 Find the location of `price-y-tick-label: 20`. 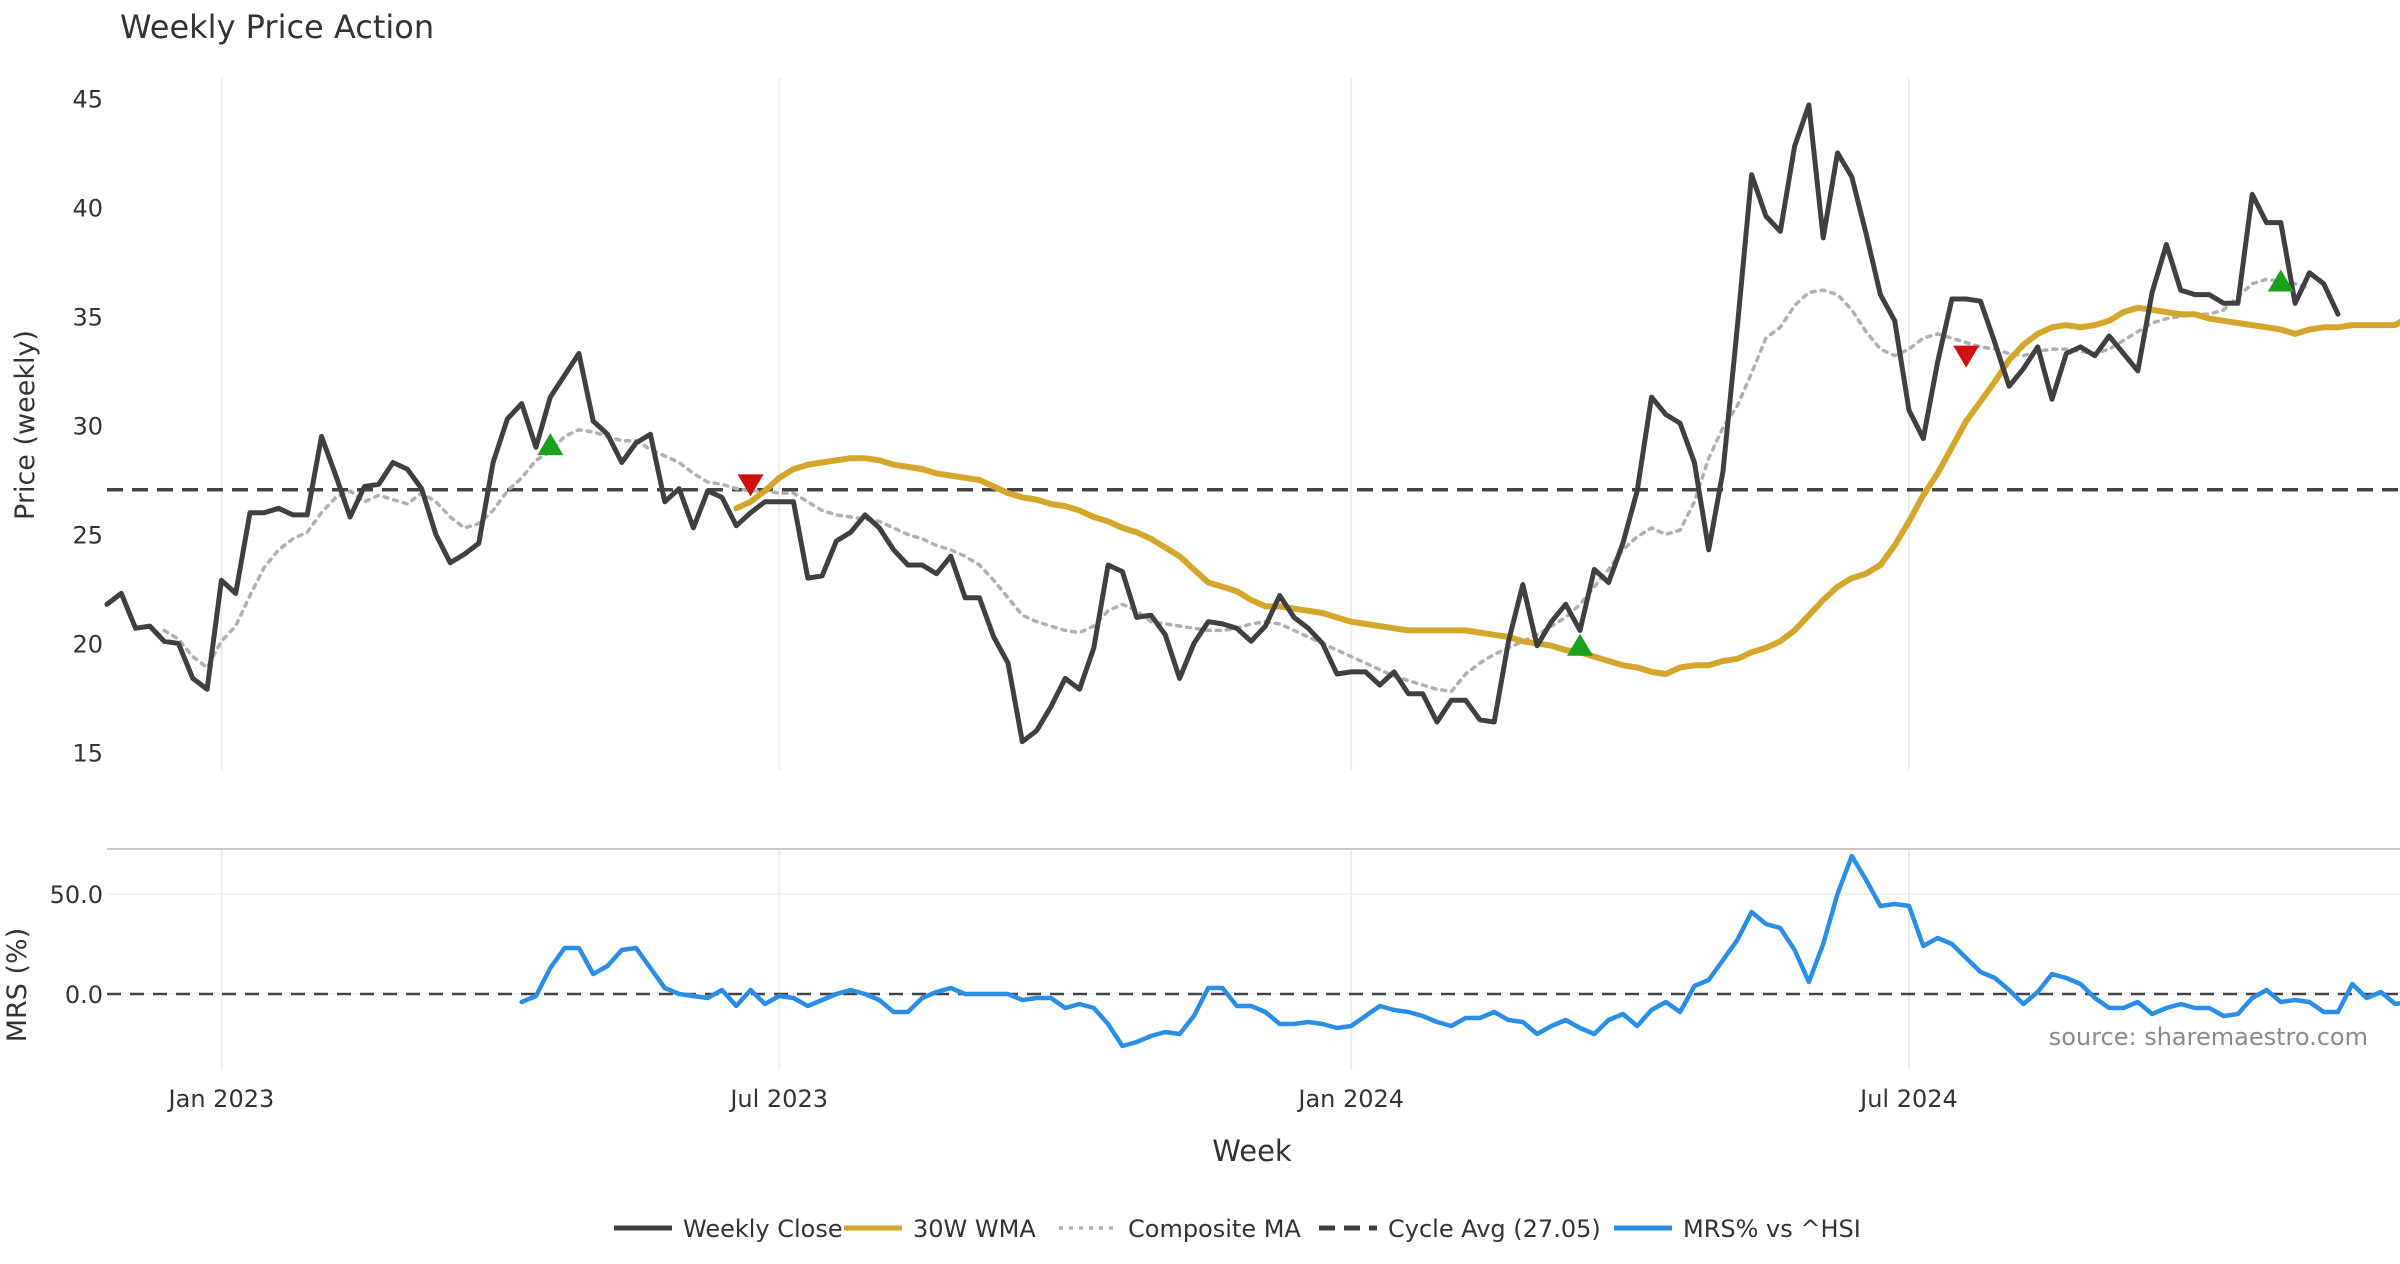

price-y-tick-label: 20 is located at coordinates (87, 645).